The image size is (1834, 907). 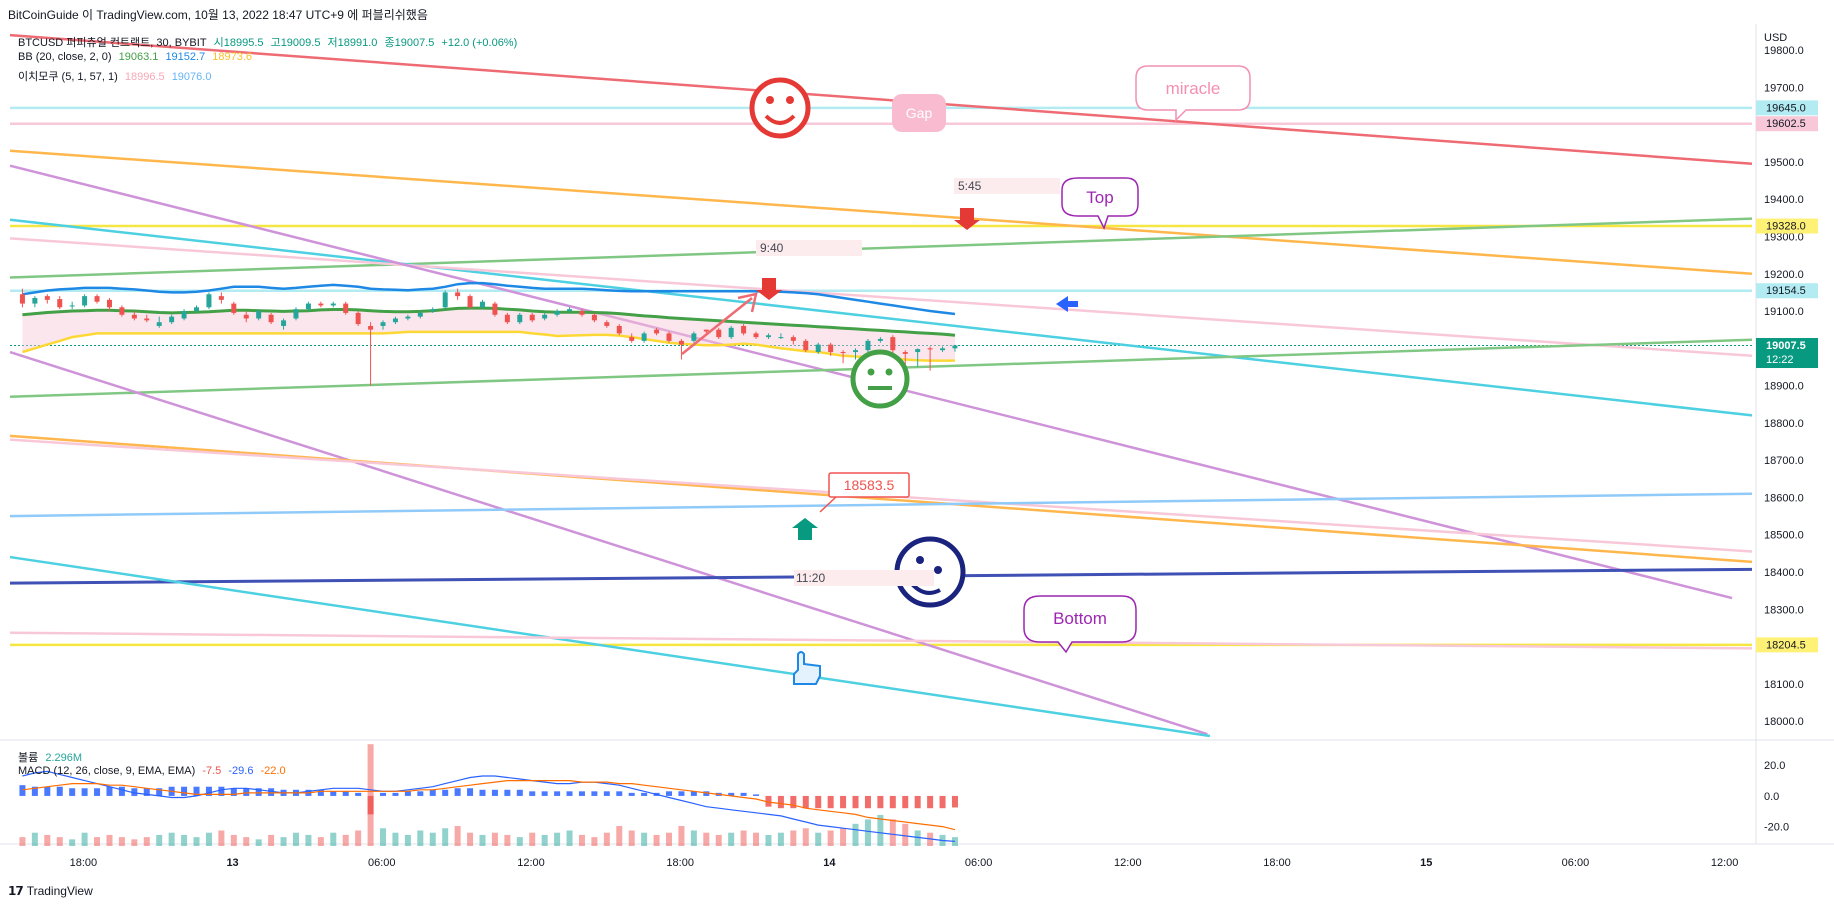 What do you see at coordinates (1784, 200) in the screenshot?
I see `price-tick-label: 19400.0` at bounding box center [1784, 200].